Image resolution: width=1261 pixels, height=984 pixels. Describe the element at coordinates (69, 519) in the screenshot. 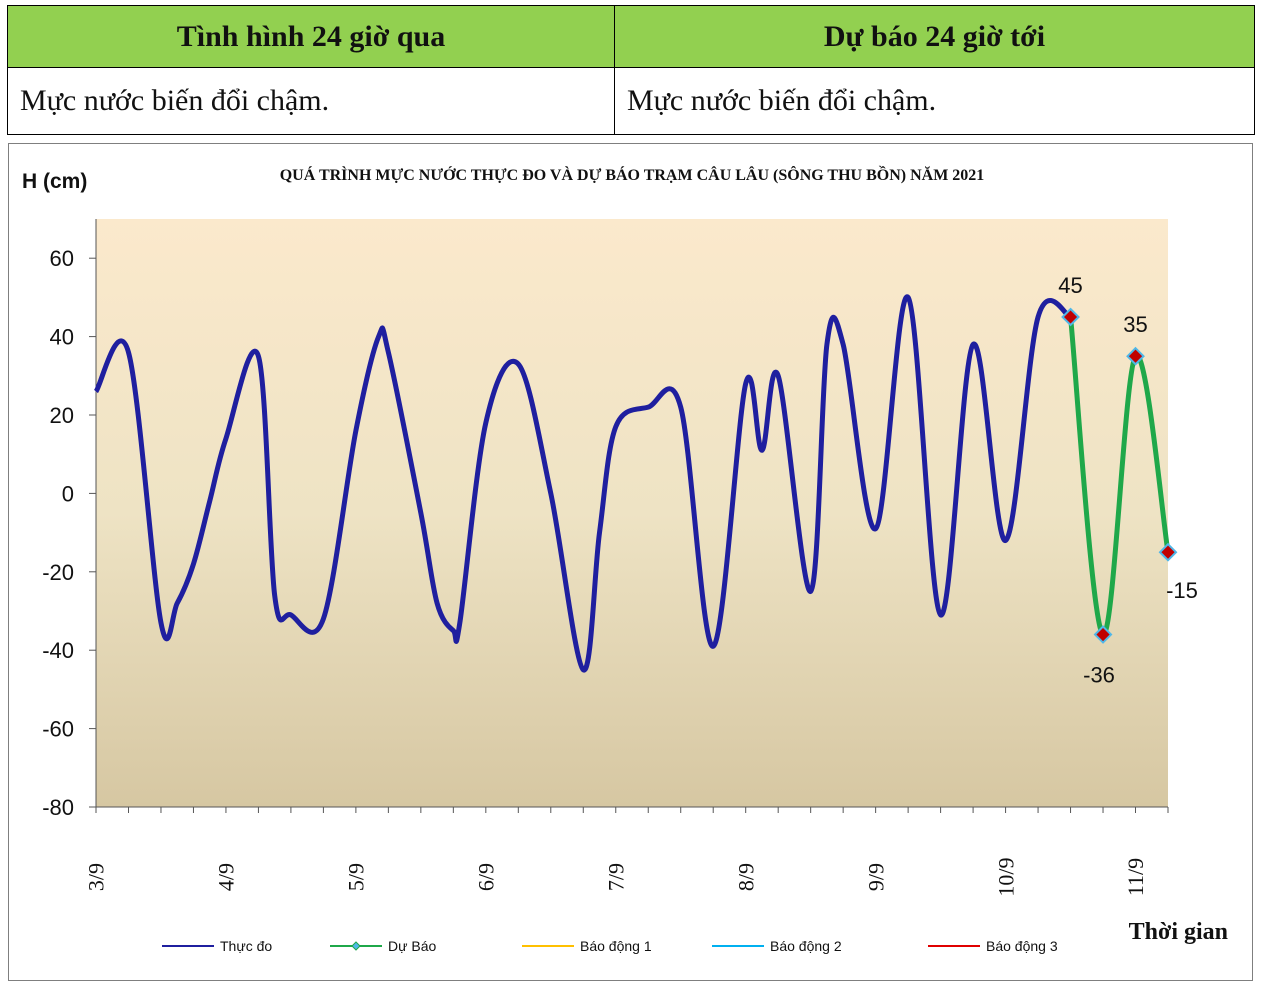

I see `y-axis: -80 -60 -40 -20 0 20 40 60` at that location.